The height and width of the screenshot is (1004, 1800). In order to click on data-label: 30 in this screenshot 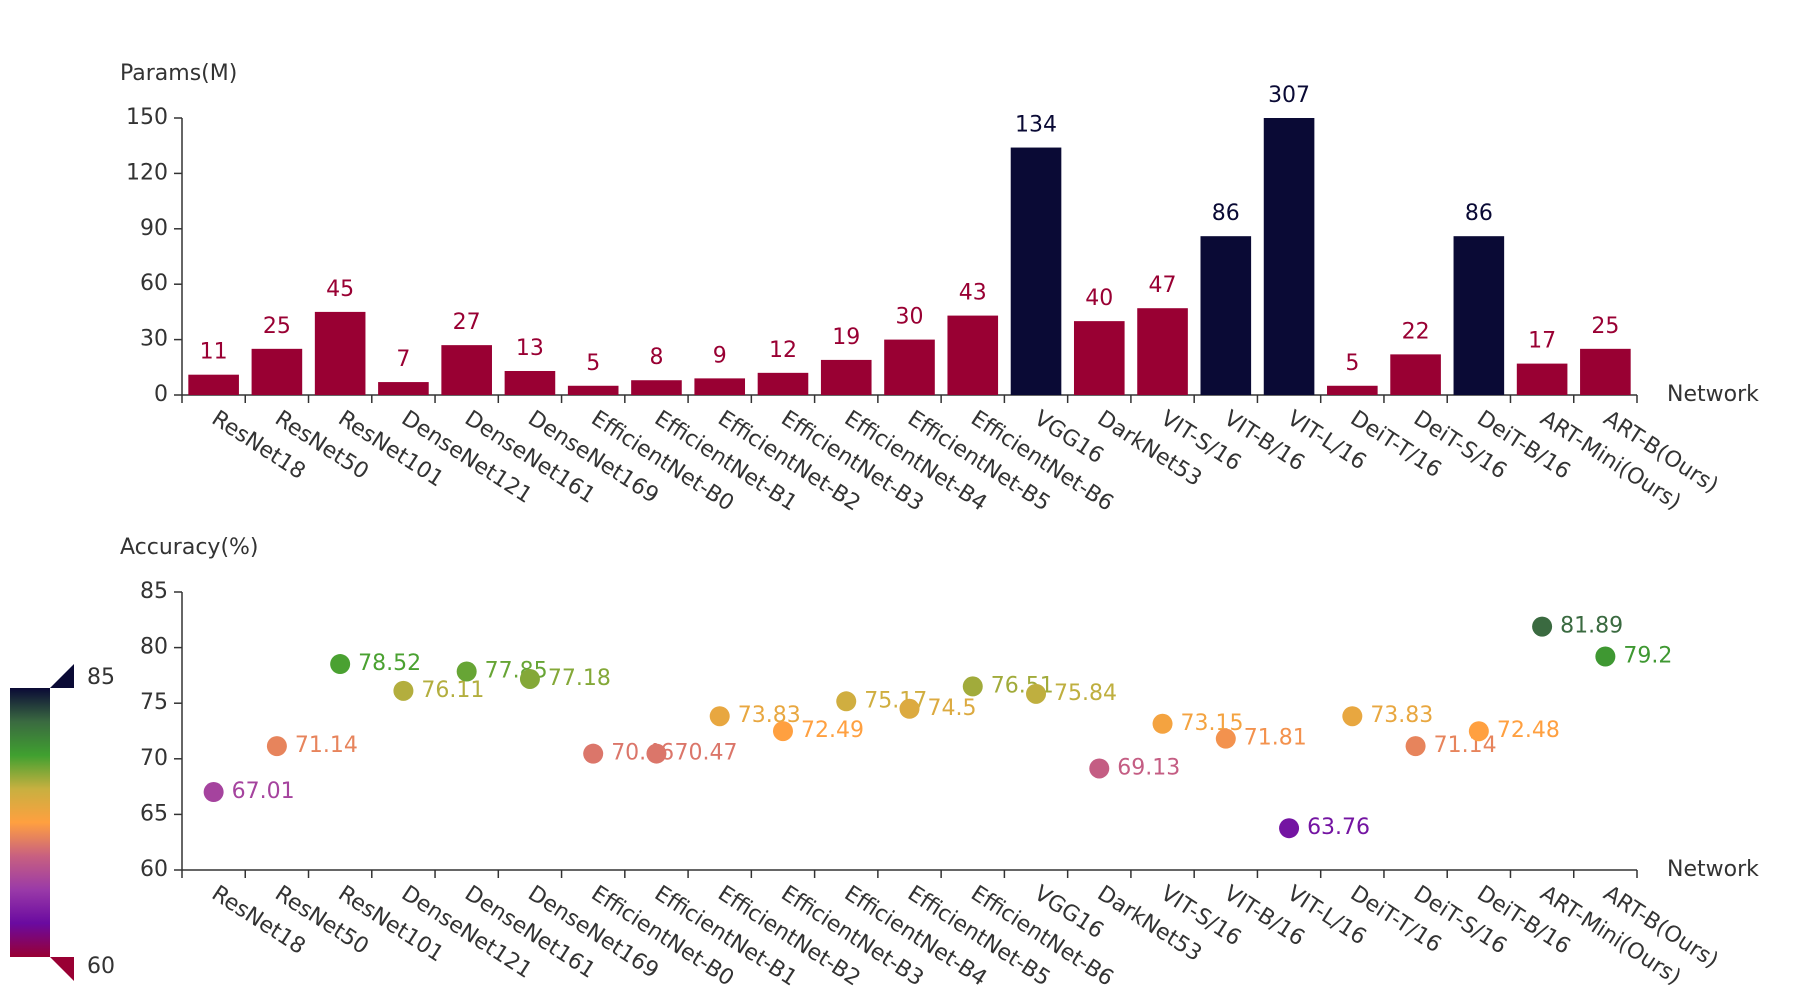, I will do `click(910, 317)`.